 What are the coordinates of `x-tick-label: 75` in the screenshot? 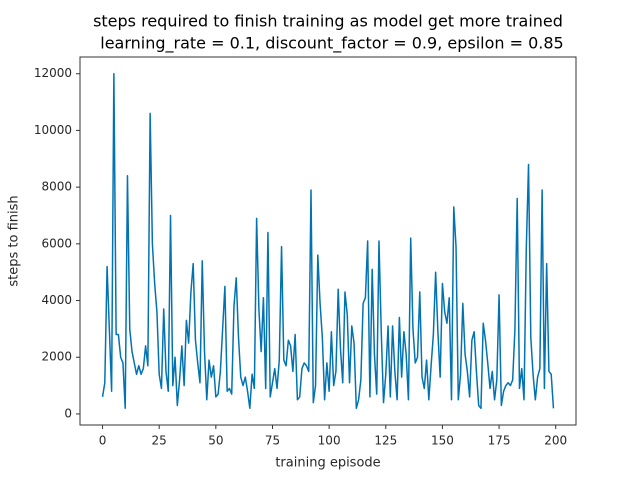 It's located at (272, 441).